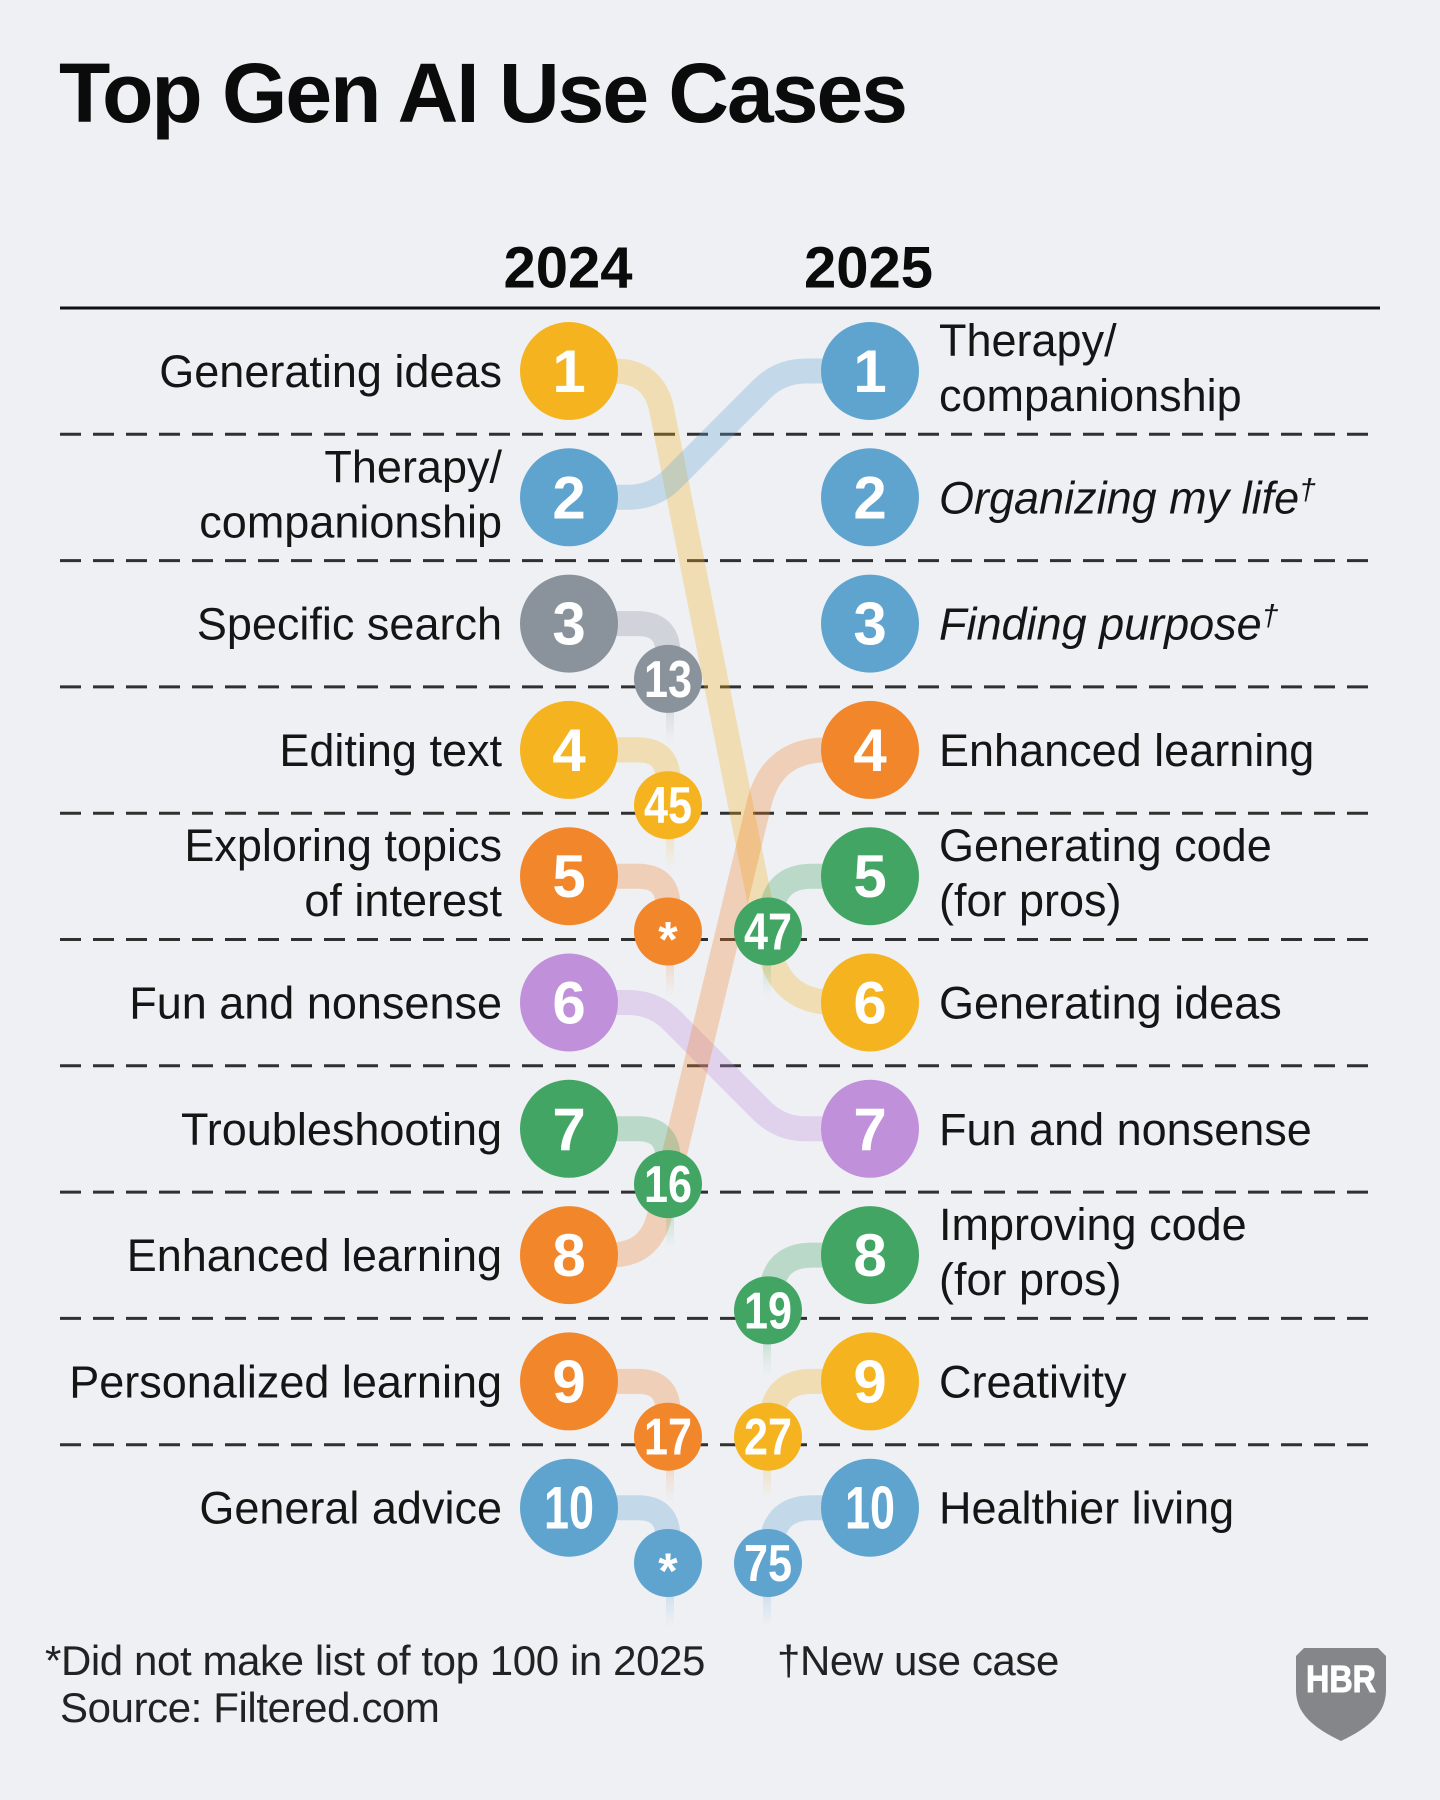 This screenshot has height=1800, width=1440. I want to click on svg-text: Source: Filtered.com, so click(249, 1707).